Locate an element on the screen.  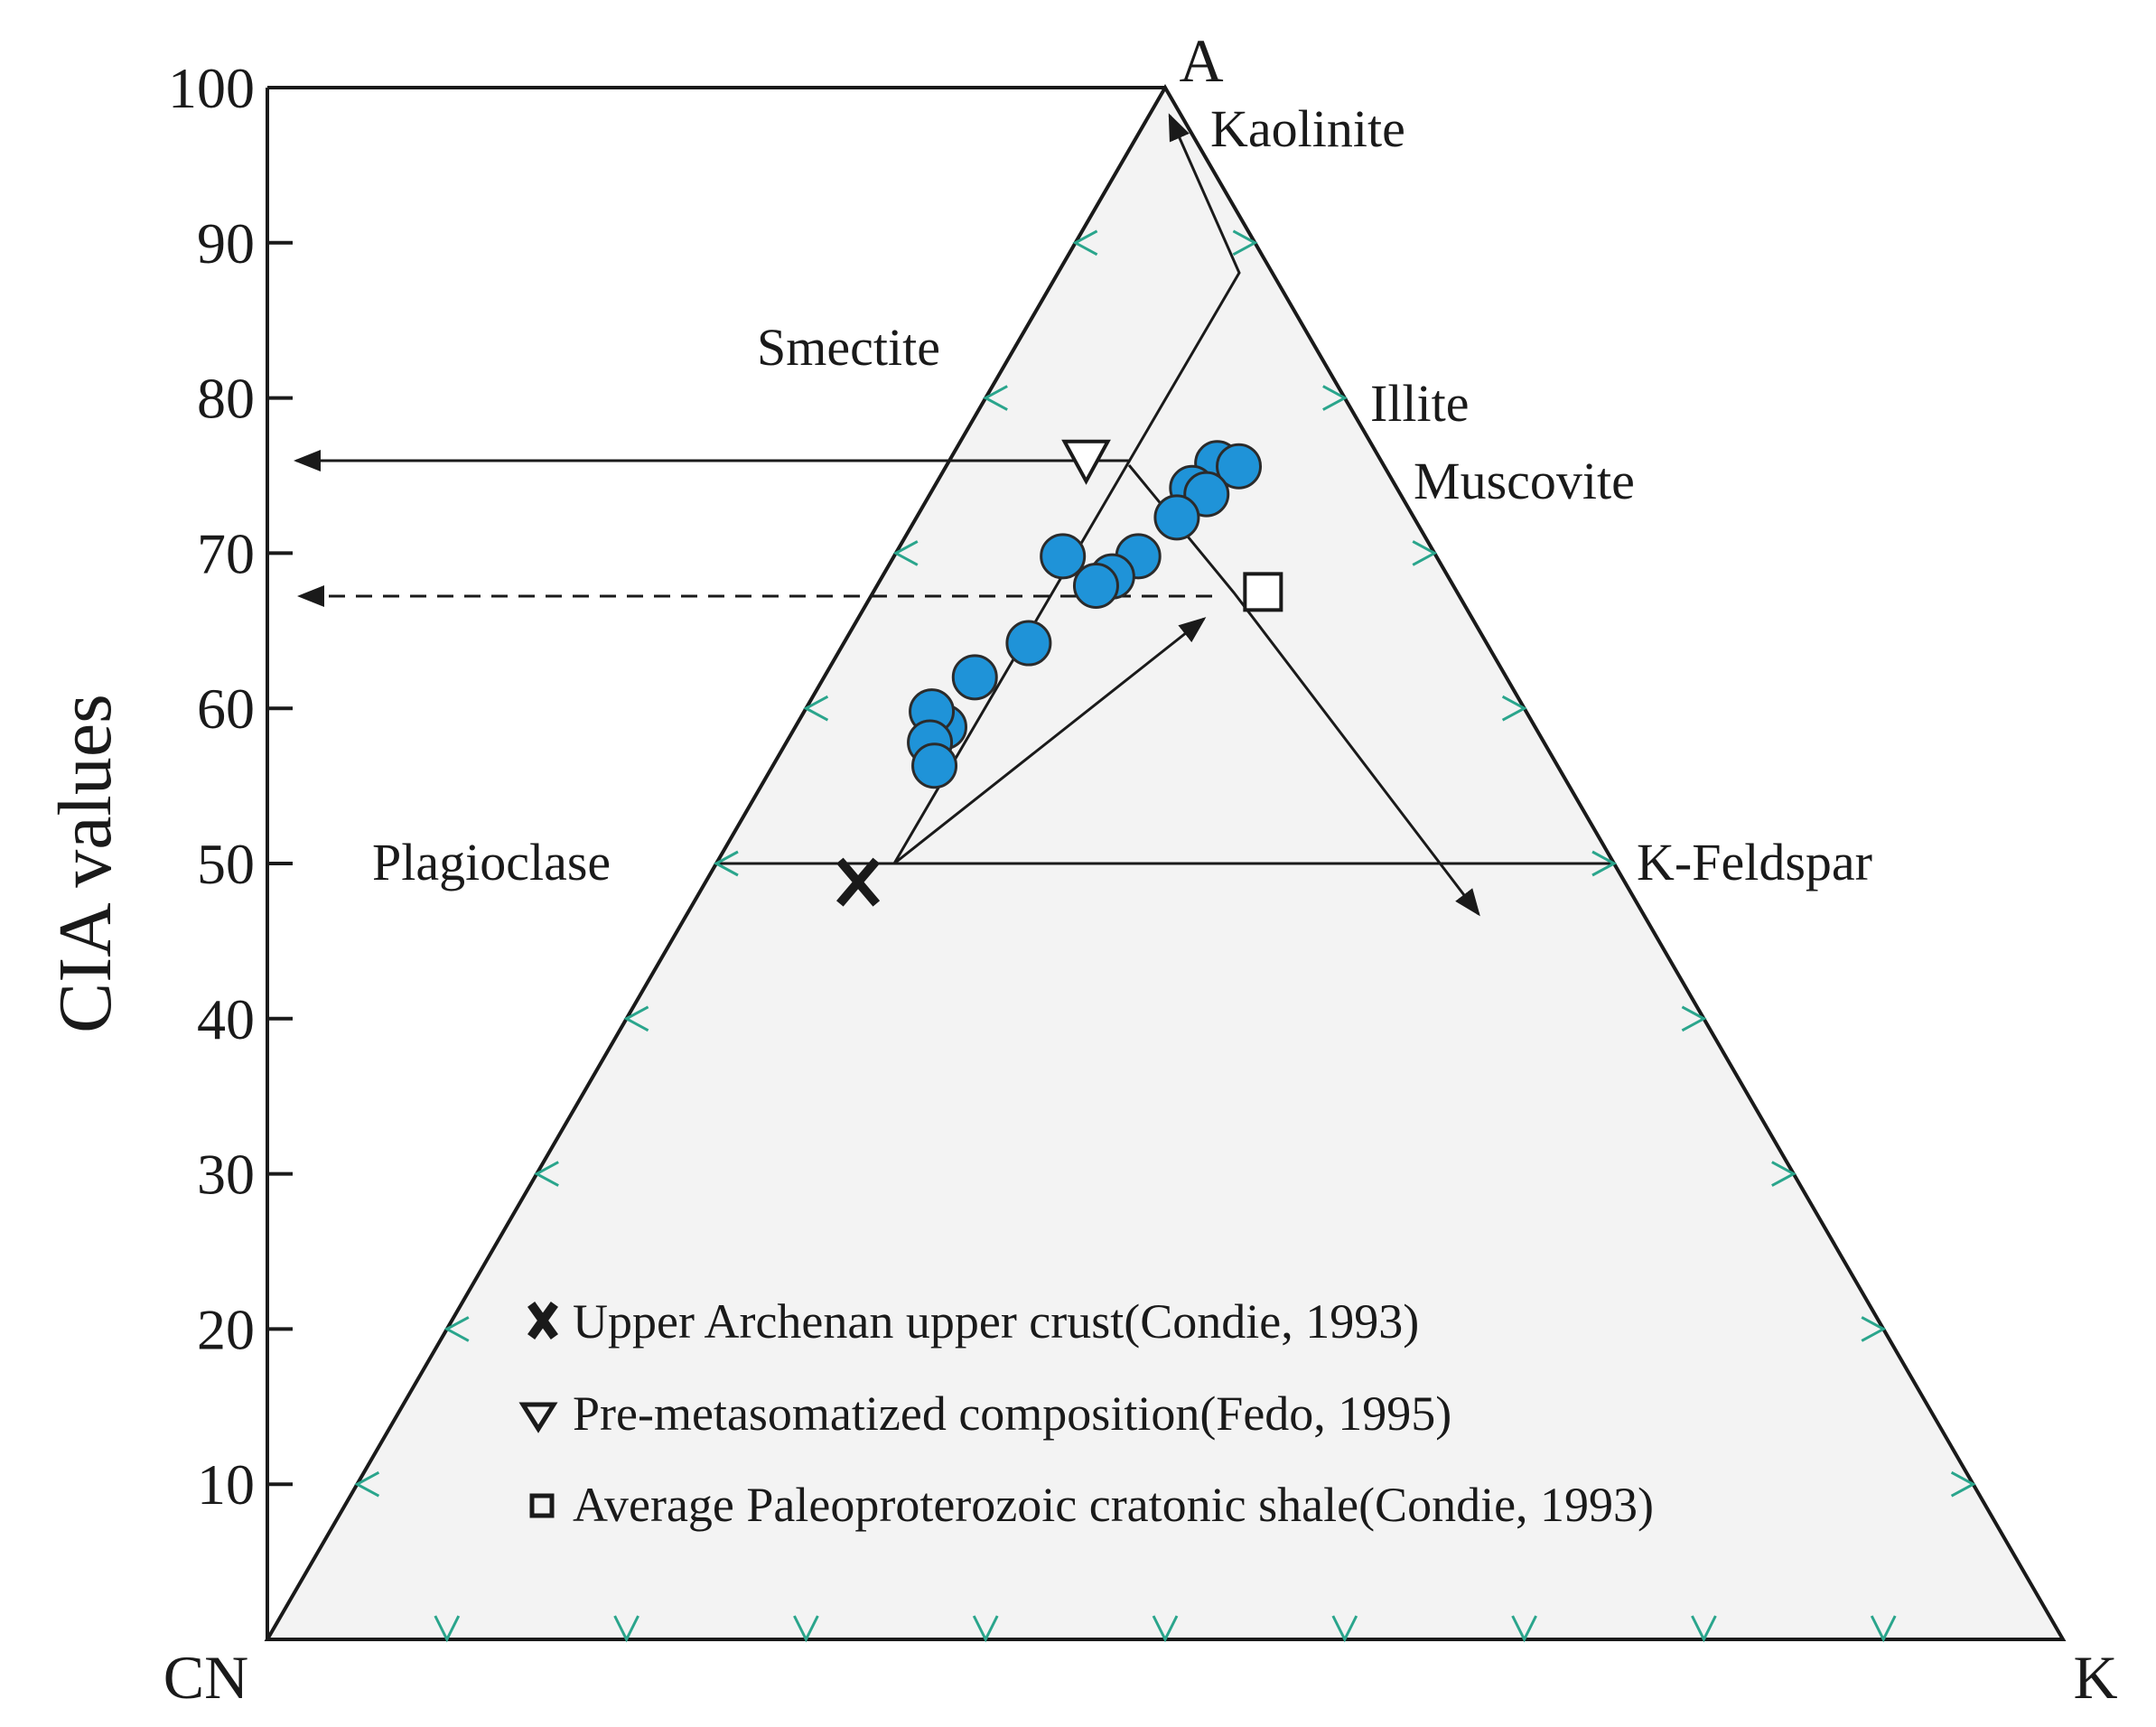
cia-tick-label: 40 is located at coordinates (226, 1019).